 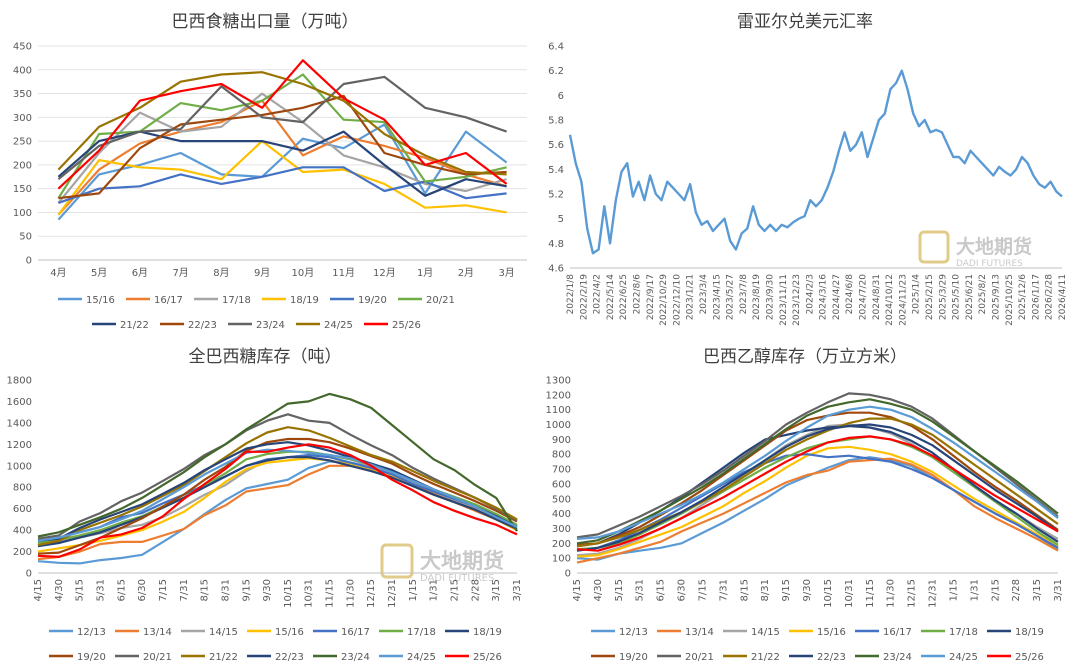 I want to click on x-tick-label: 2022/5/14, so click(x=611, y=297).